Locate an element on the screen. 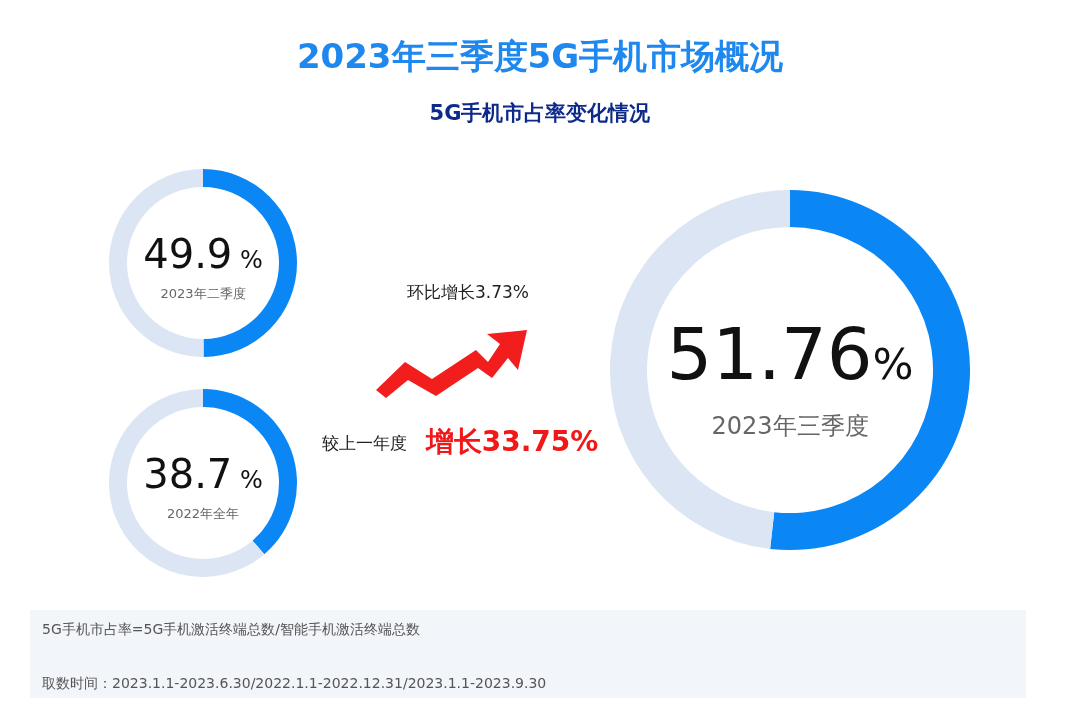 This screenshot has height=720, width=1080. slice-label: 2022年全年 is located at coordinates (203, 513).